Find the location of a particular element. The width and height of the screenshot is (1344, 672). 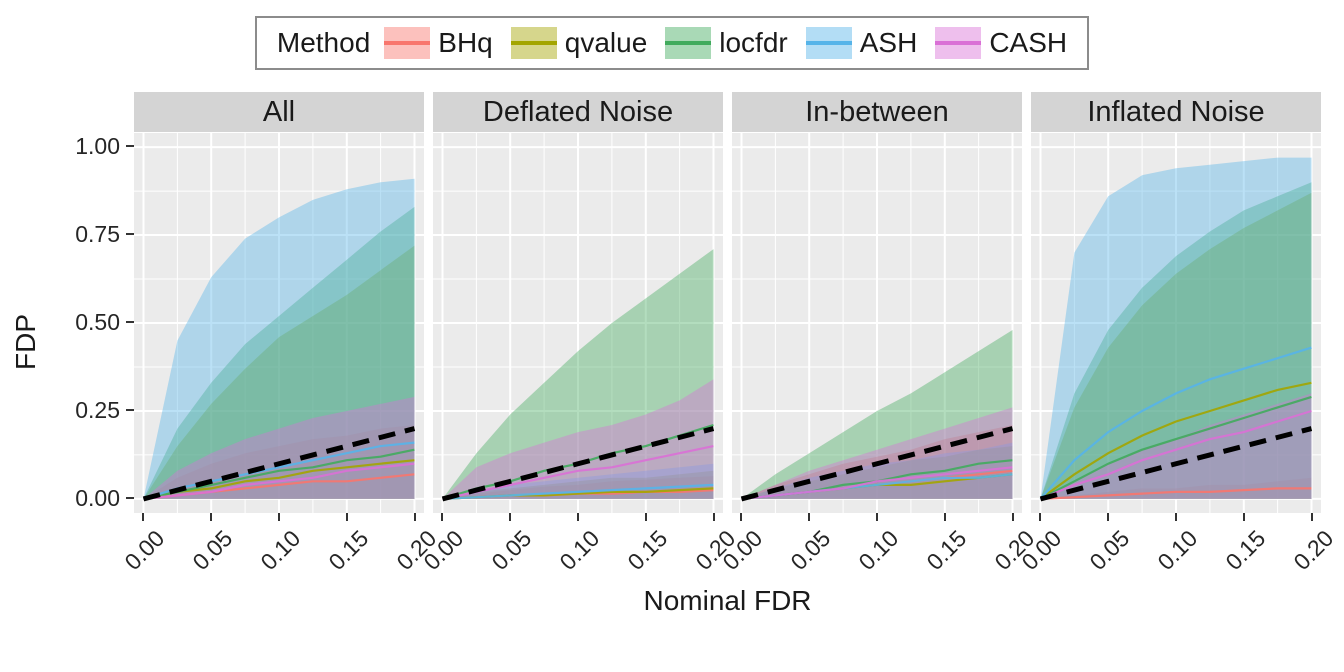

mean-line-bhq is located at coordinates (1176, 493).